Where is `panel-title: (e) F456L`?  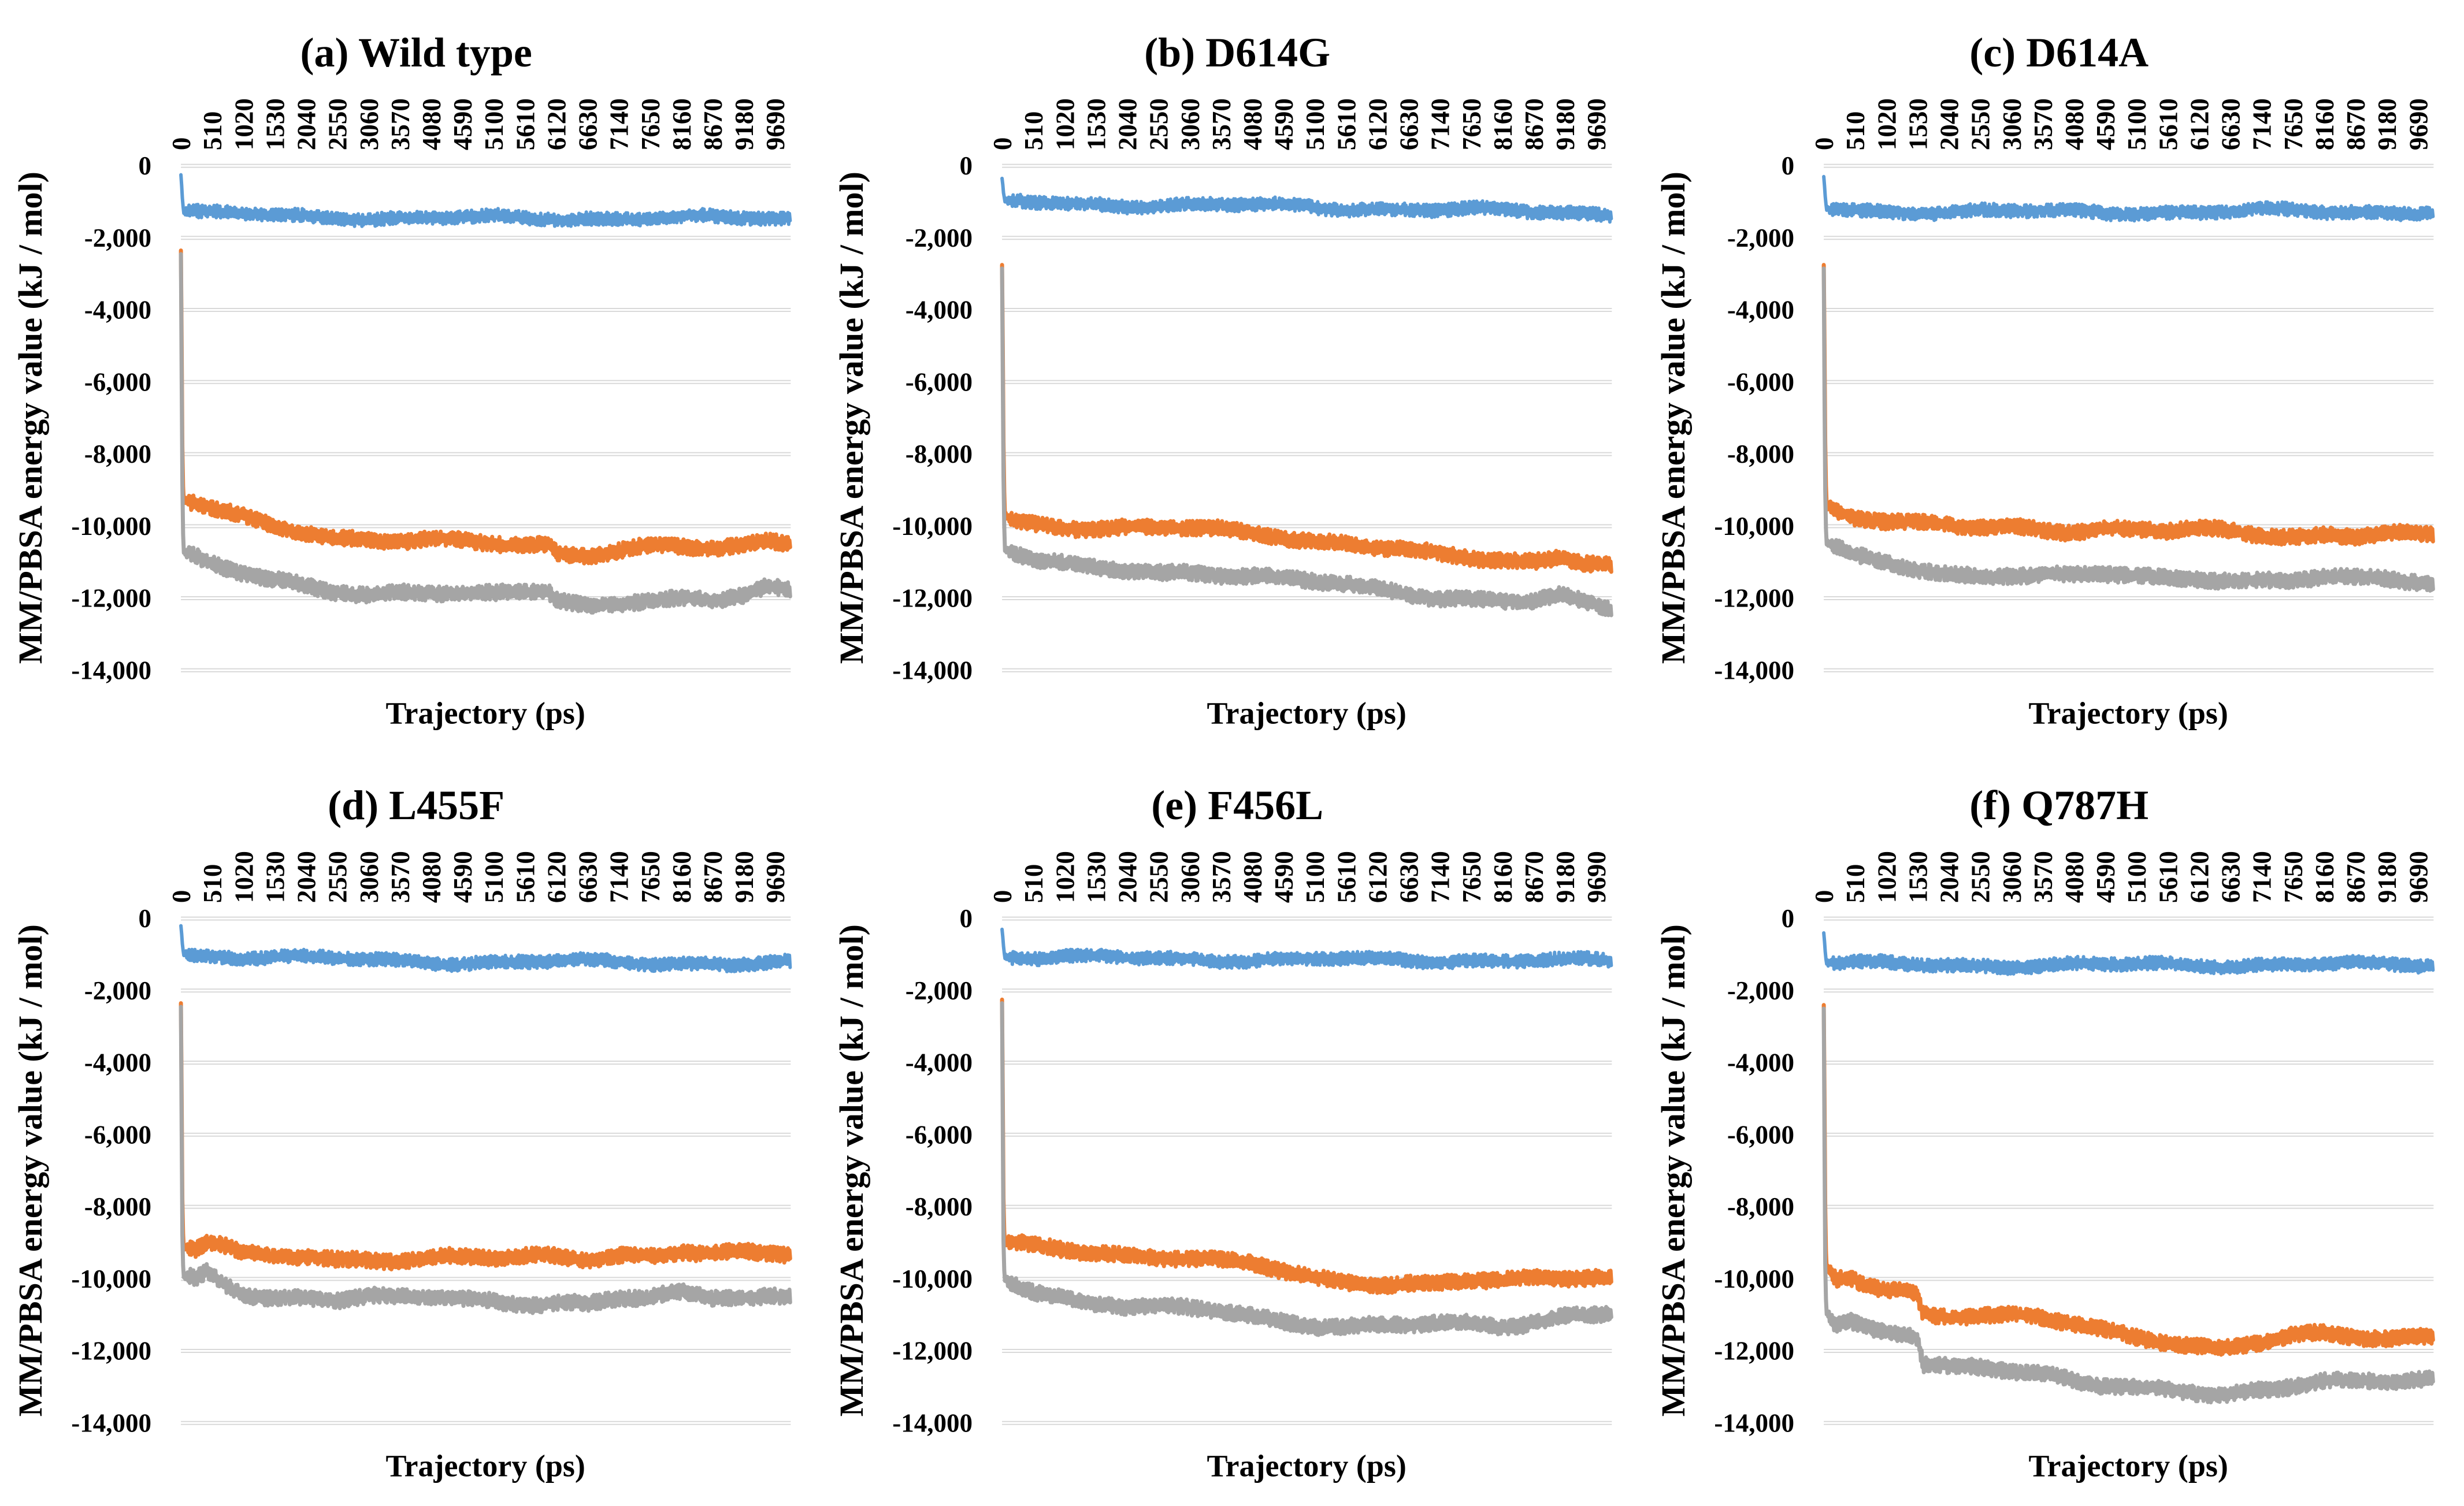
panel-title: (e) F456L is located at coordinates (1238, 805).